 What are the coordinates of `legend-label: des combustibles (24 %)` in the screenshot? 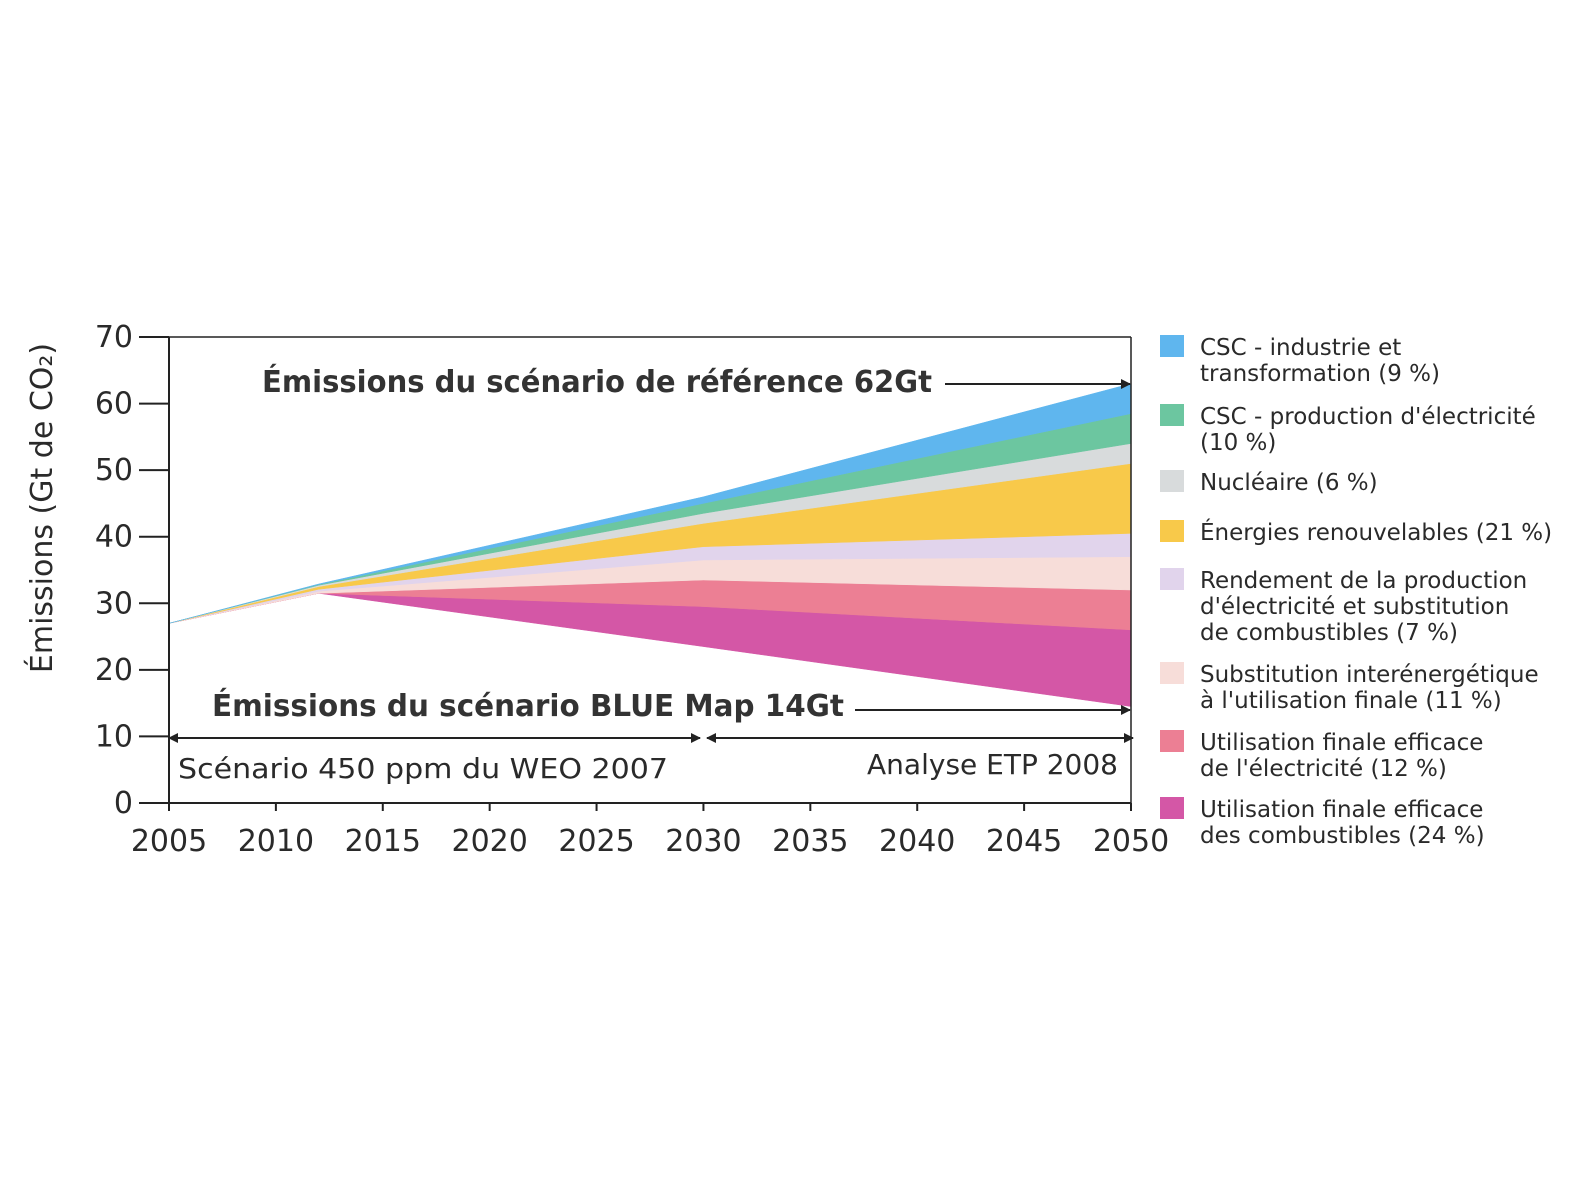 It's located at (1342, 836).